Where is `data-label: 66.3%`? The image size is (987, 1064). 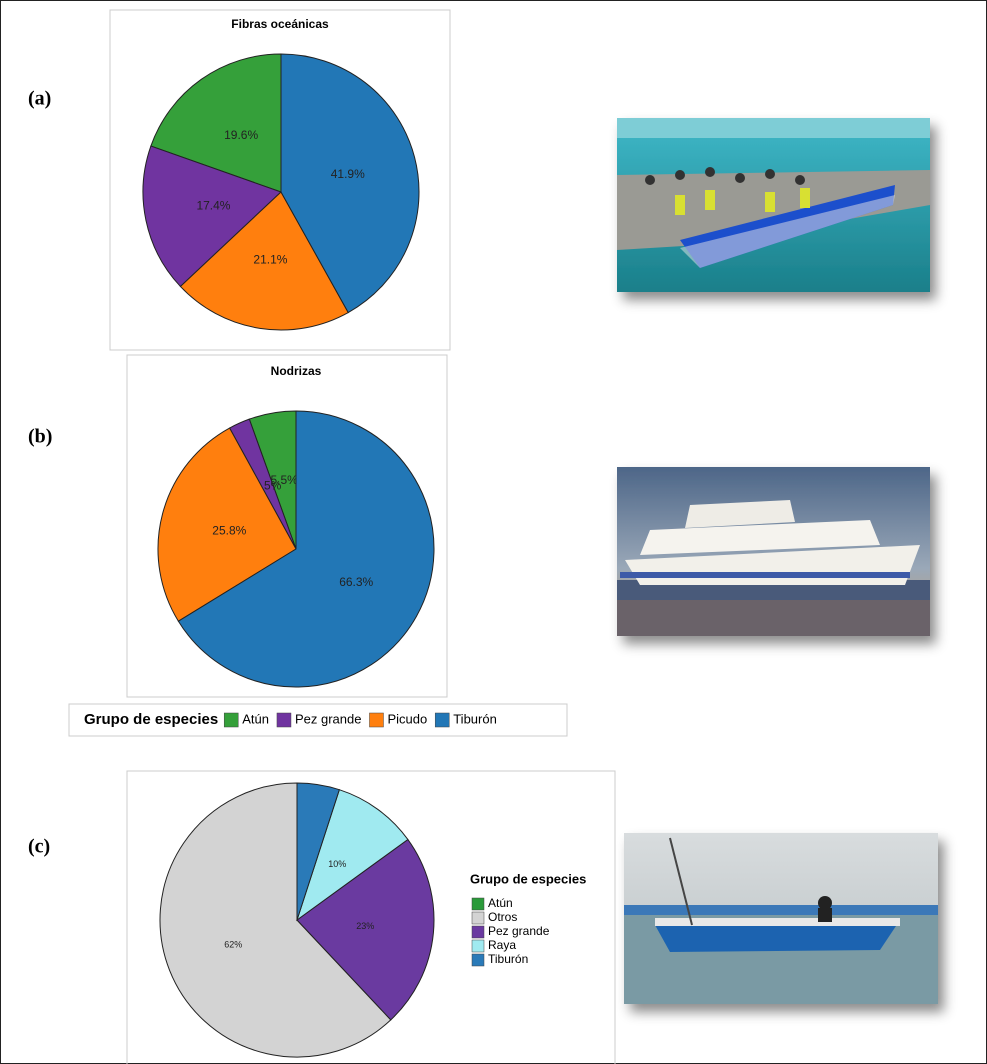
data-label: 66.3% is located at coordinates (356, 582).